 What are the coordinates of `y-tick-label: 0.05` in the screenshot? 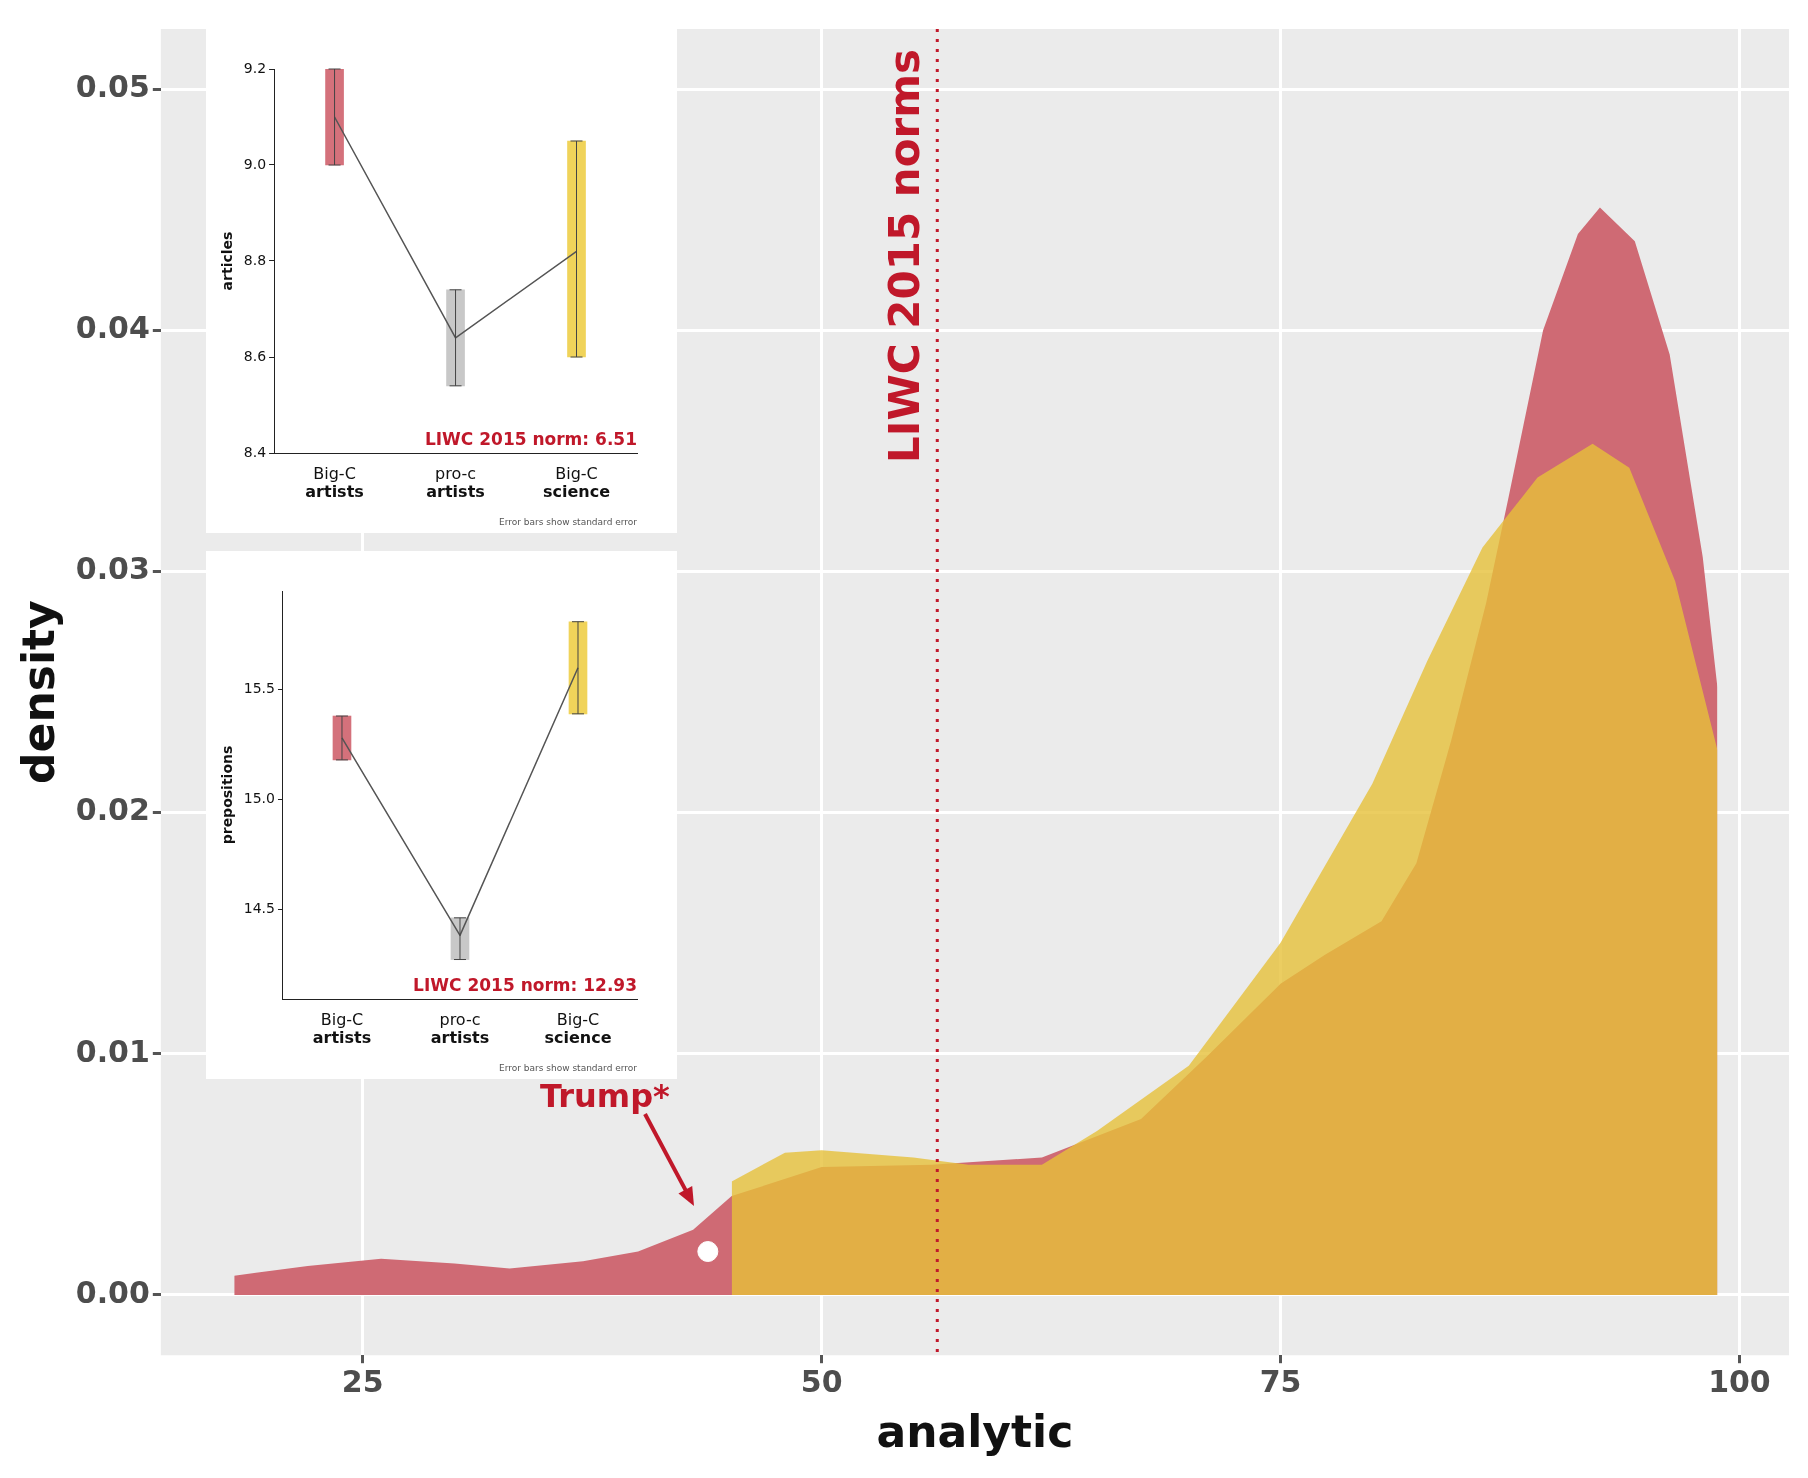 It's located at (112, 87).